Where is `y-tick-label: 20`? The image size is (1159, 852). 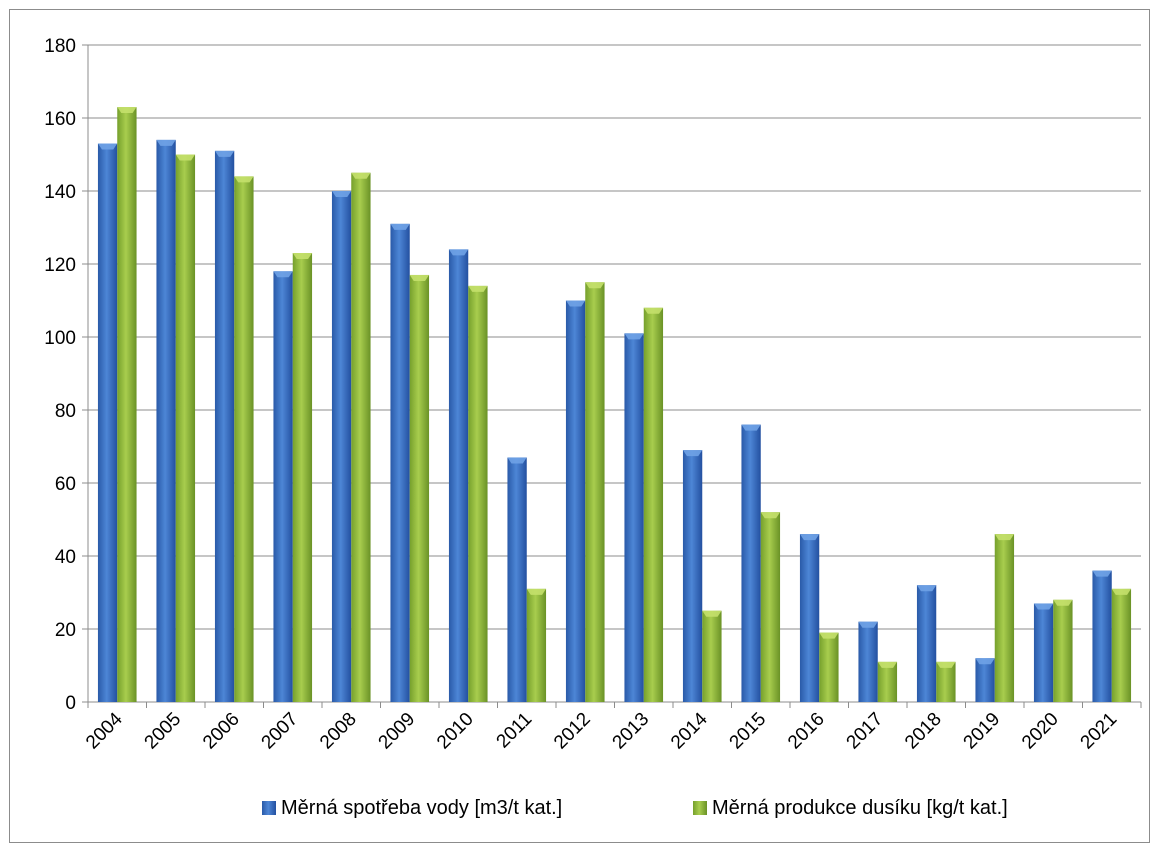 y-tick-label: 20 is located at coordinates (65, 630).